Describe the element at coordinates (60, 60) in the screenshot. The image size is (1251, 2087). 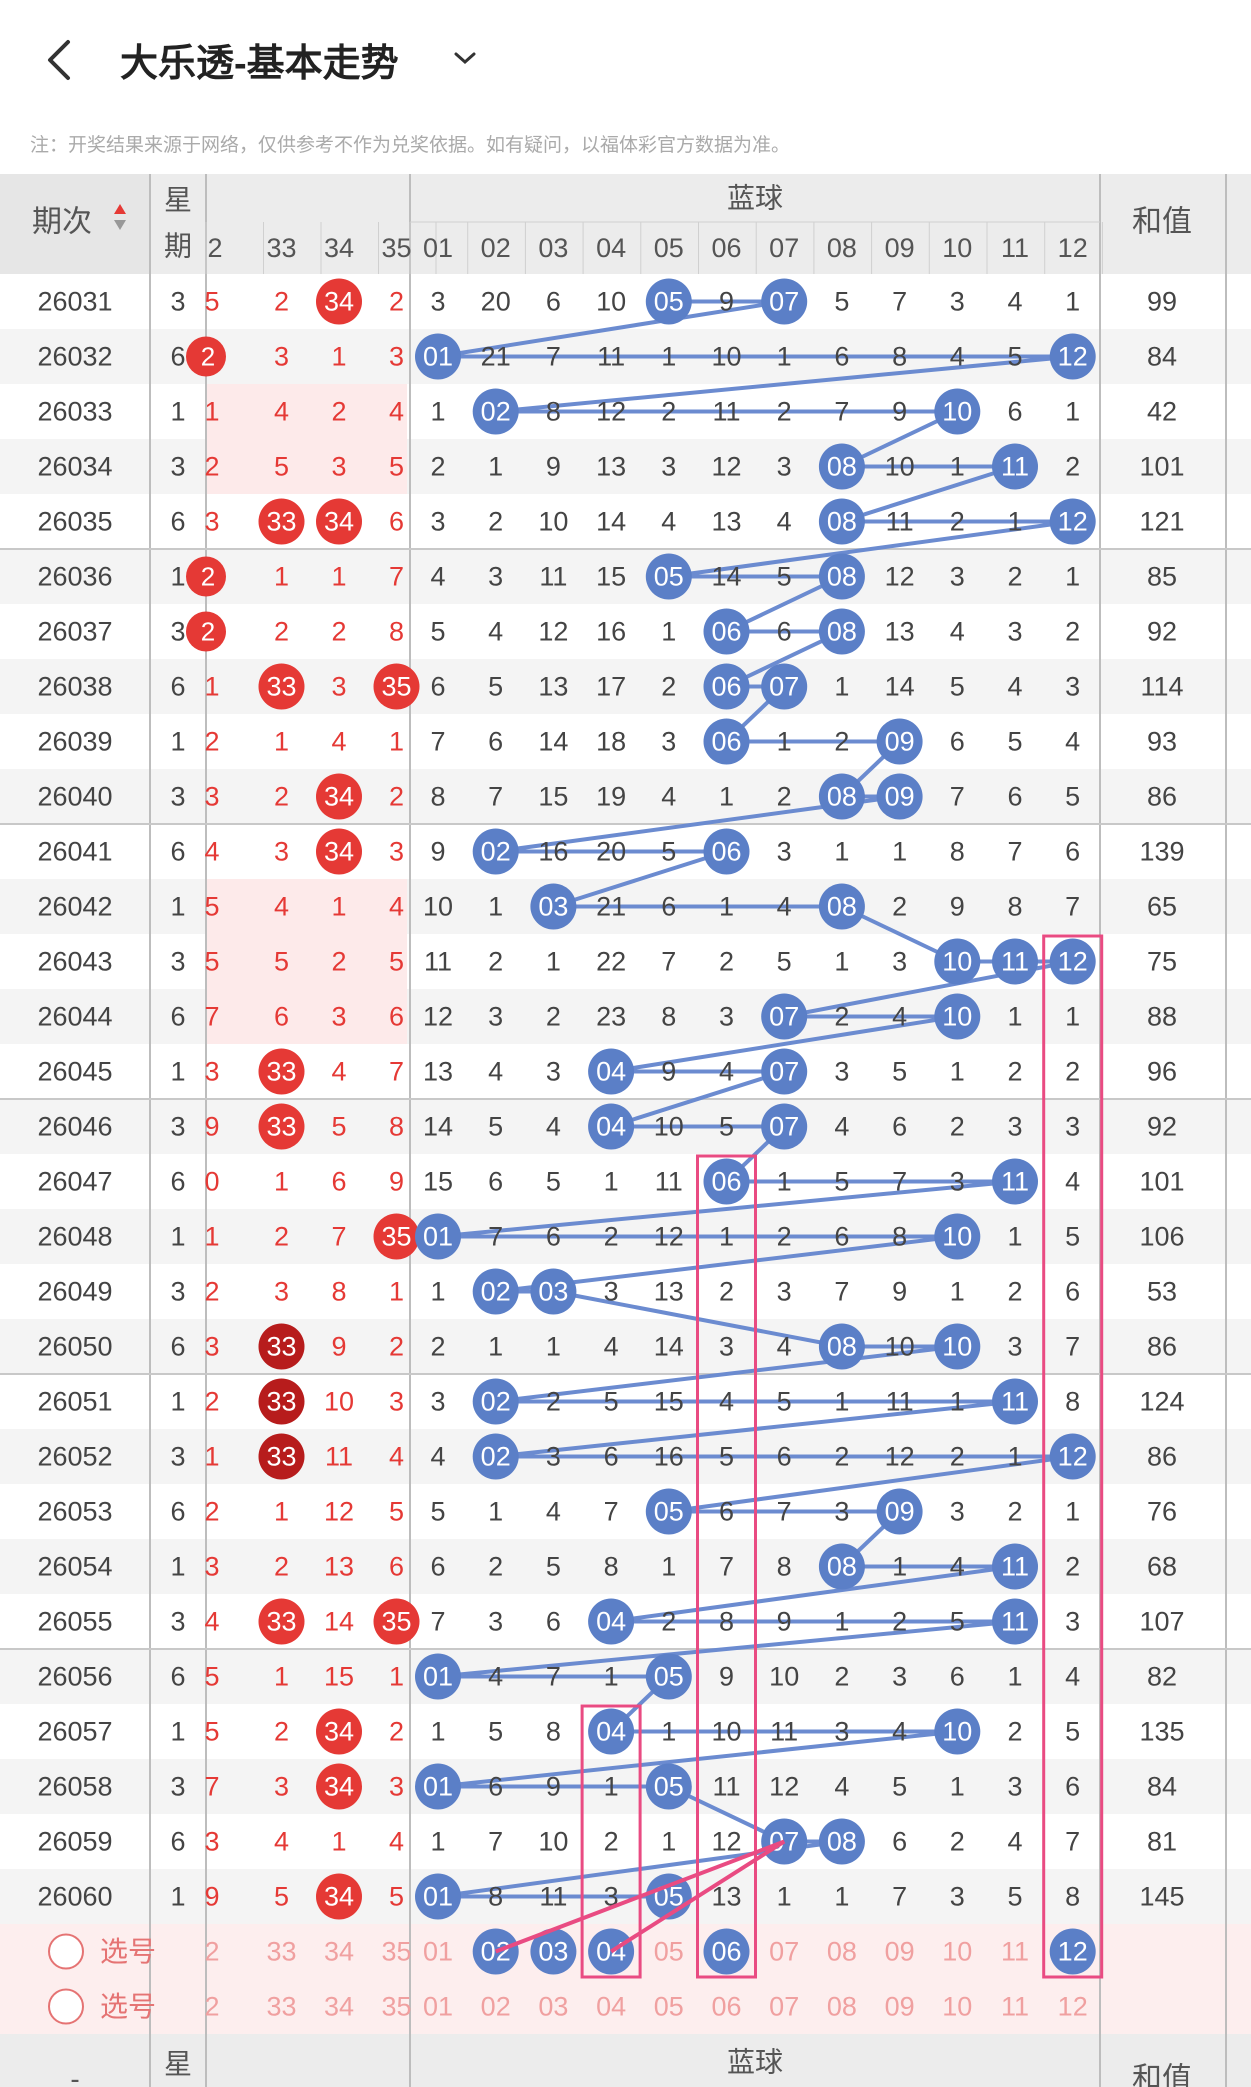
I see `back-button` at that location.